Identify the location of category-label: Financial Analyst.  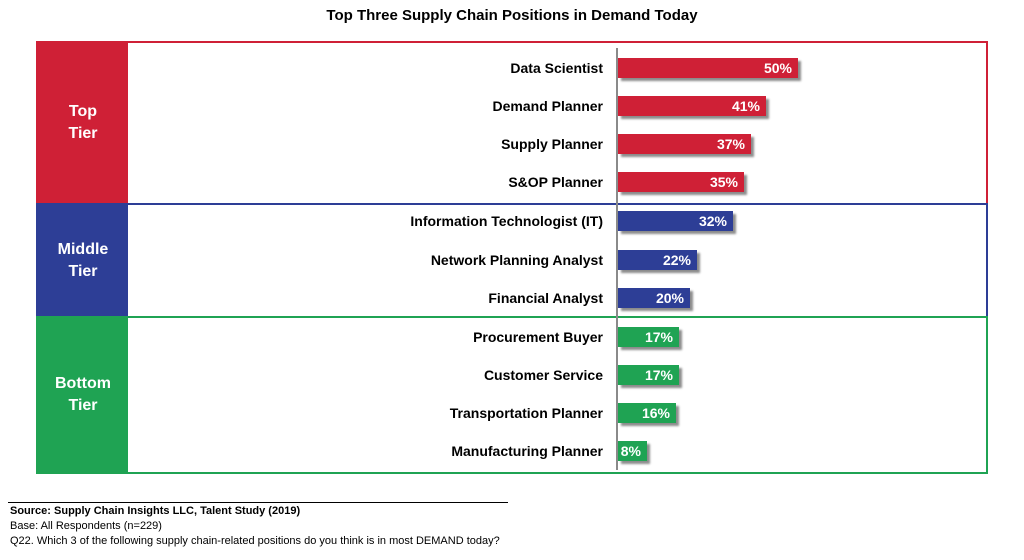
(545, 298).